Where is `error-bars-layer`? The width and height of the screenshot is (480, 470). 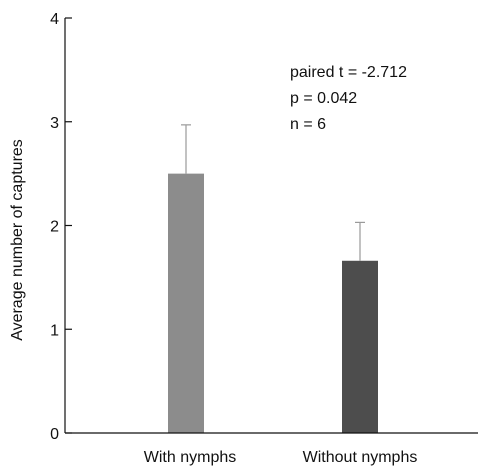 error-bars-layer is located at coordinates (273, 192).